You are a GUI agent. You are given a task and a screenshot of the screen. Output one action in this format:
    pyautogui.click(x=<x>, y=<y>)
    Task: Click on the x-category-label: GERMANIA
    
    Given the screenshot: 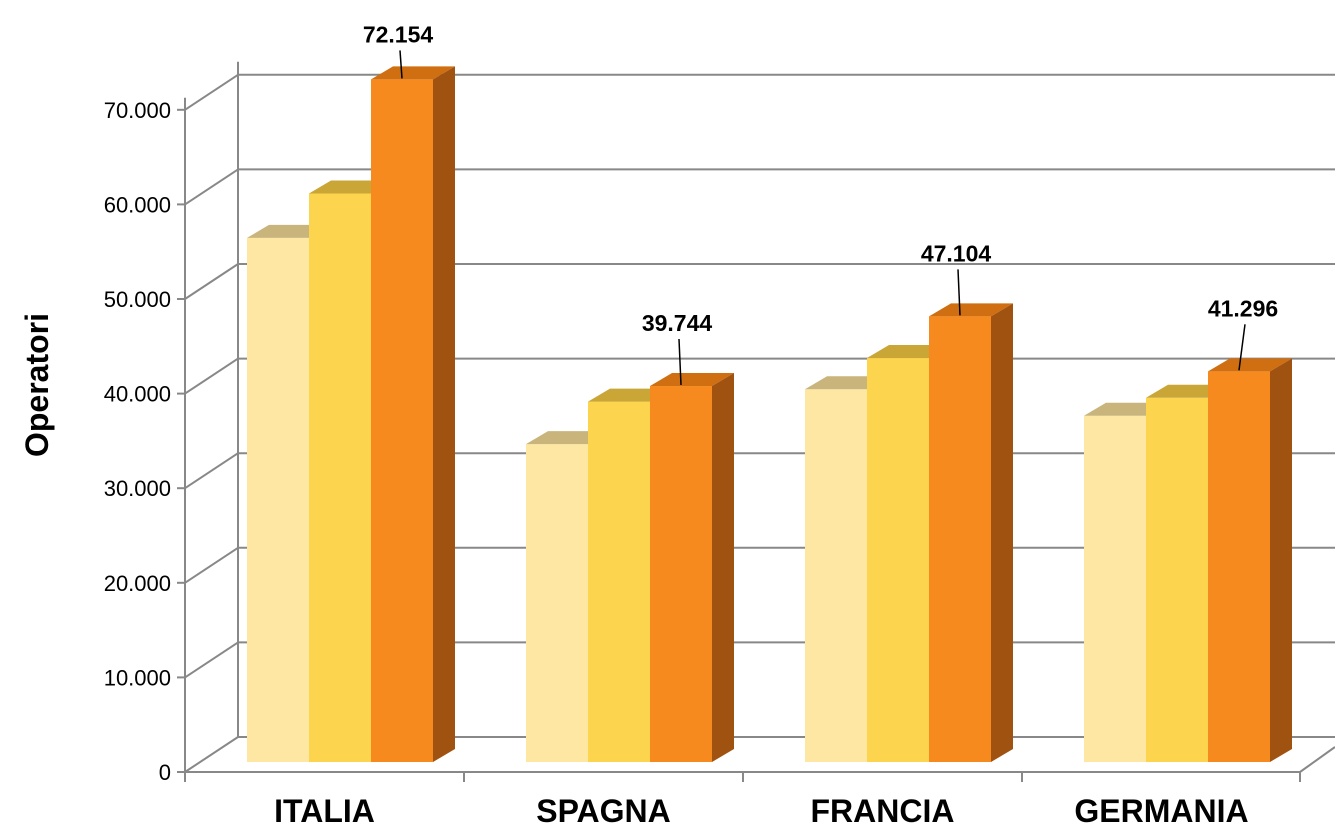 What is the action you would take?
    pyautogui.click(x=1161, y=811)
    